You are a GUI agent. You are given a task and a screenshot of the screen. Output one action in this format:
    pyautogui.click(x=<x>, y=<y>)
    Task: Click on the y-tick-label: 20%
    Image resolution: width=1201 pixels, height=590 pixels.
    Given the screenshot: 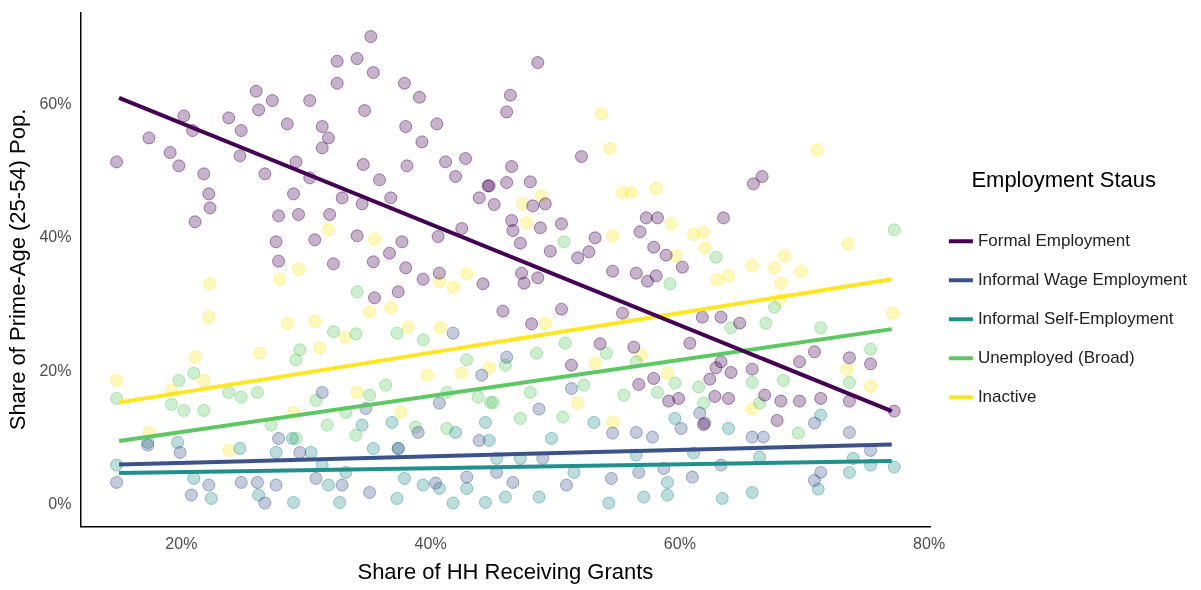 What is the action you would take?
    pyautogui.click(x=55, y=370)
    